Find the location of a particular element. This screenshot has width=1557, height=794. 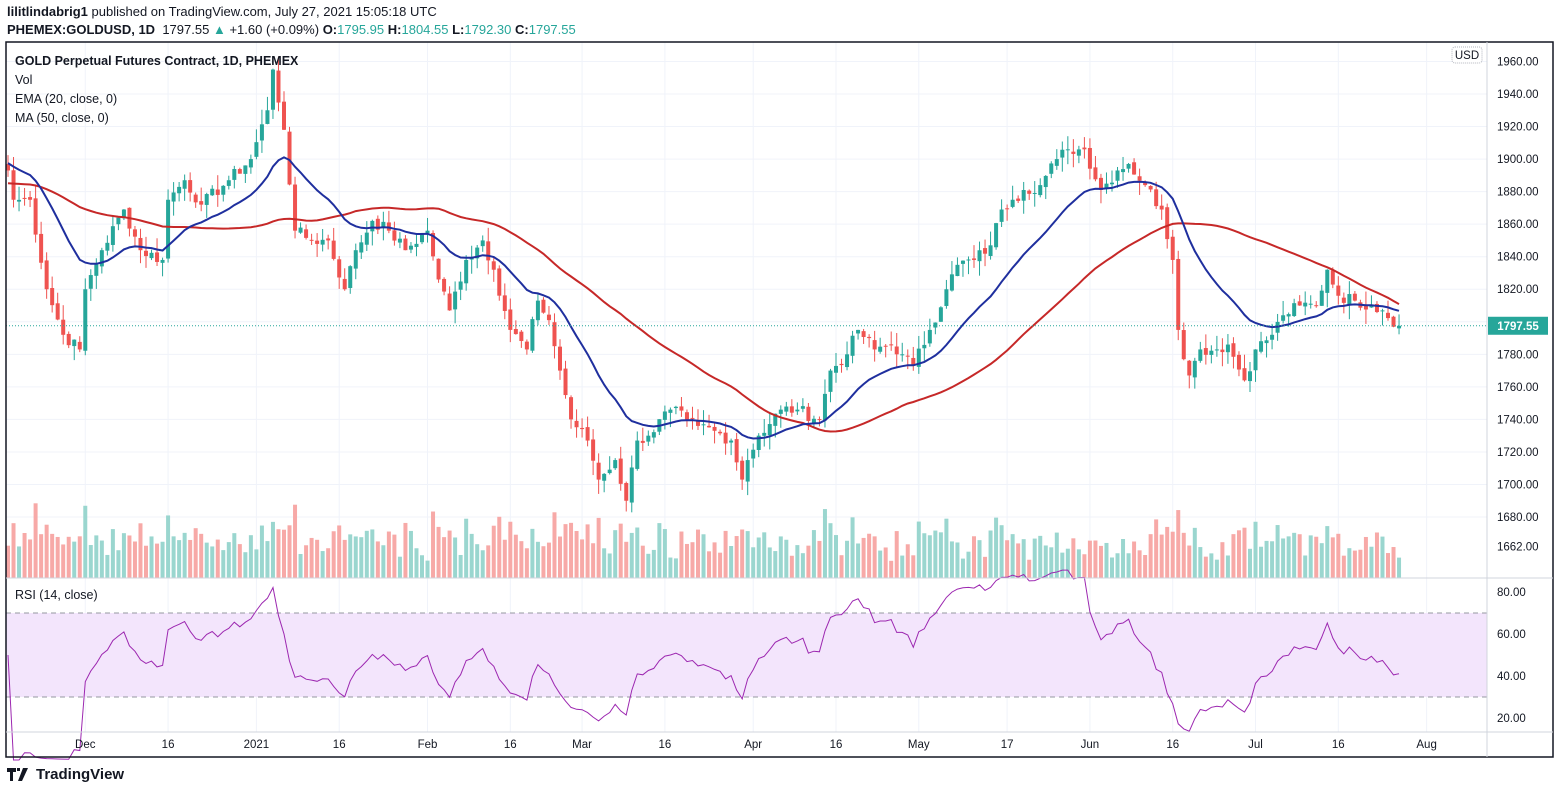

currency-button is located at coordinates (1467, 55).